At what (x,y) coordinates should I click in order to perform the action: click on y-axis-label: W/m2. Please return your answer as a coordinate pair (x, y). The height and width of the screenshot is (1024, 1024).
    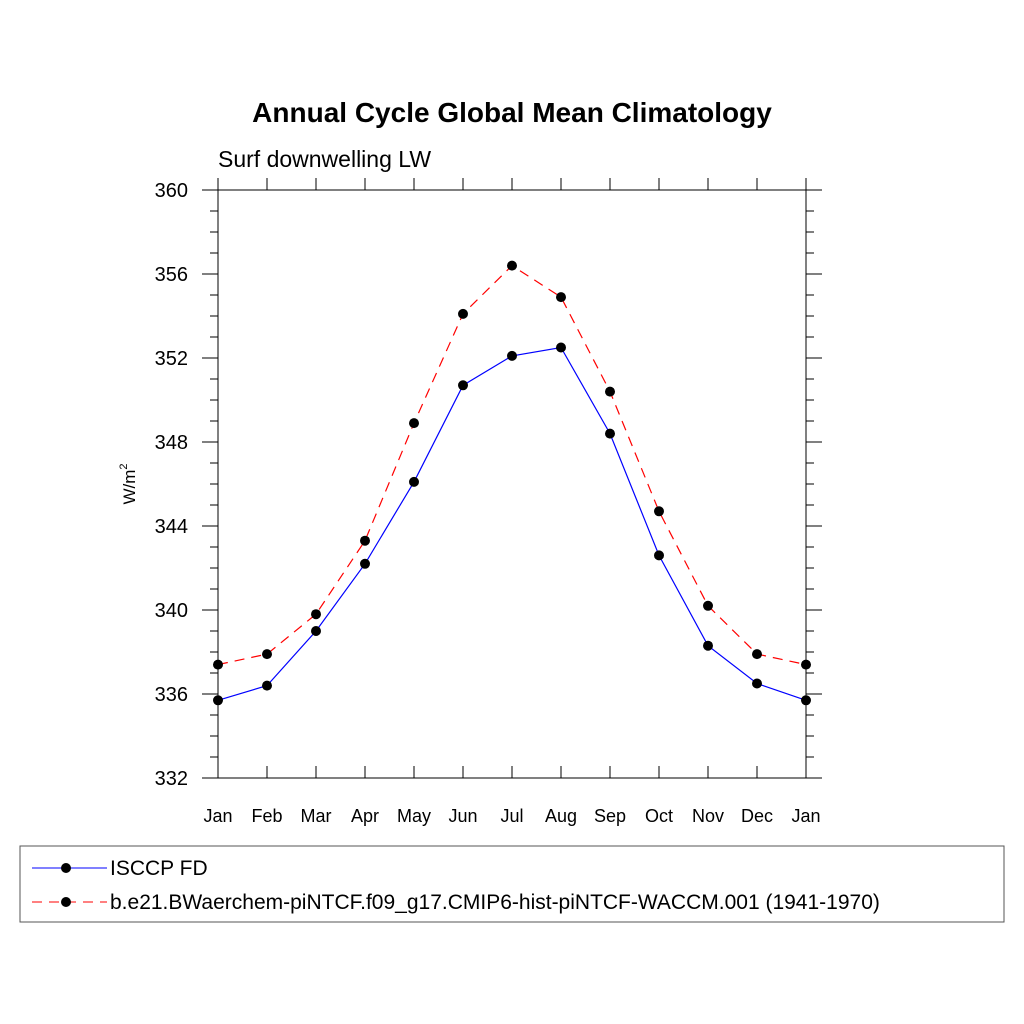
    Looking at the image, I should click on (128, 483).